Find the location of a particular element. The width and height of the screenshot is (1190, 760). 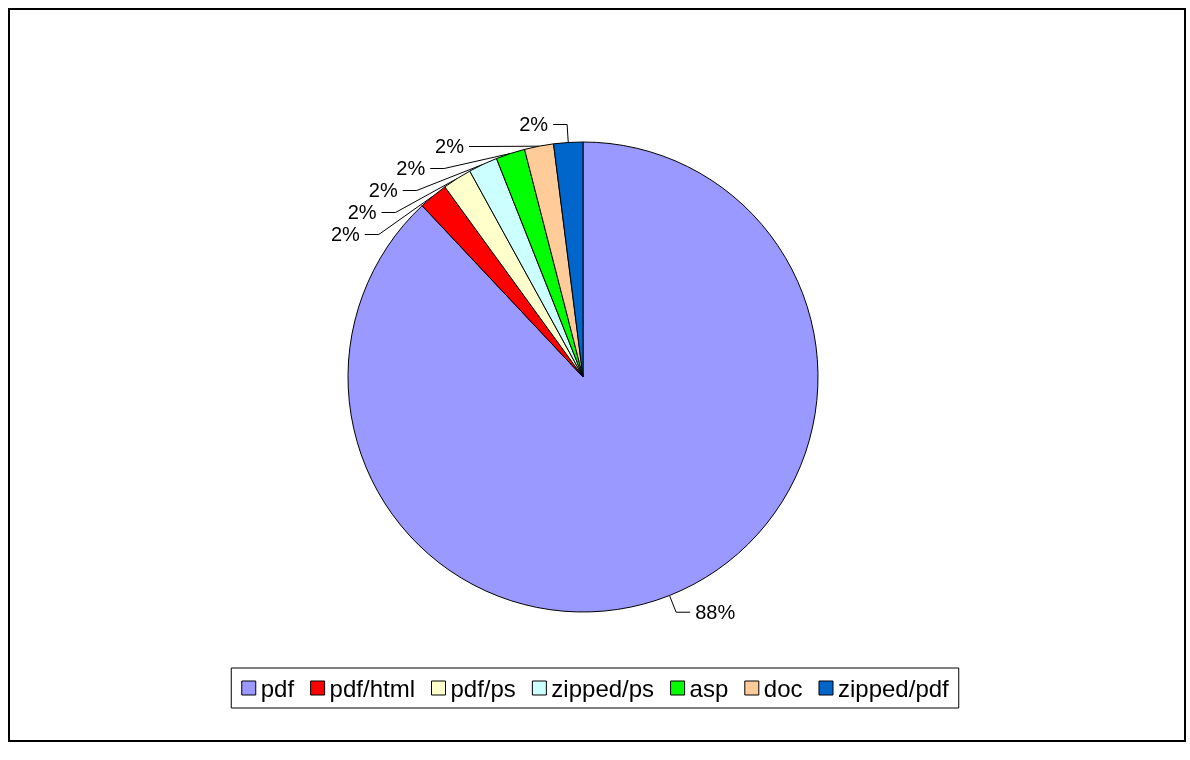

legend-label: doc is located at coordinates (783, 688).